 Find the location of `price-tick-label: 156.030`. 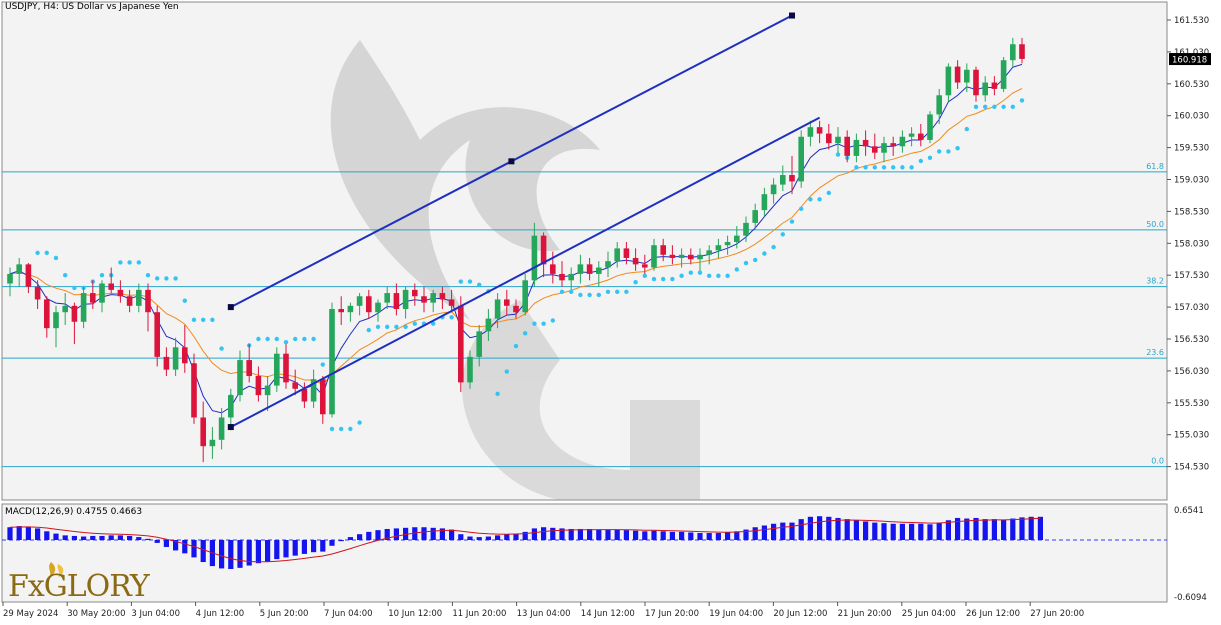

price-tick-label: 156.030 is located at coordinates (1191, 372).